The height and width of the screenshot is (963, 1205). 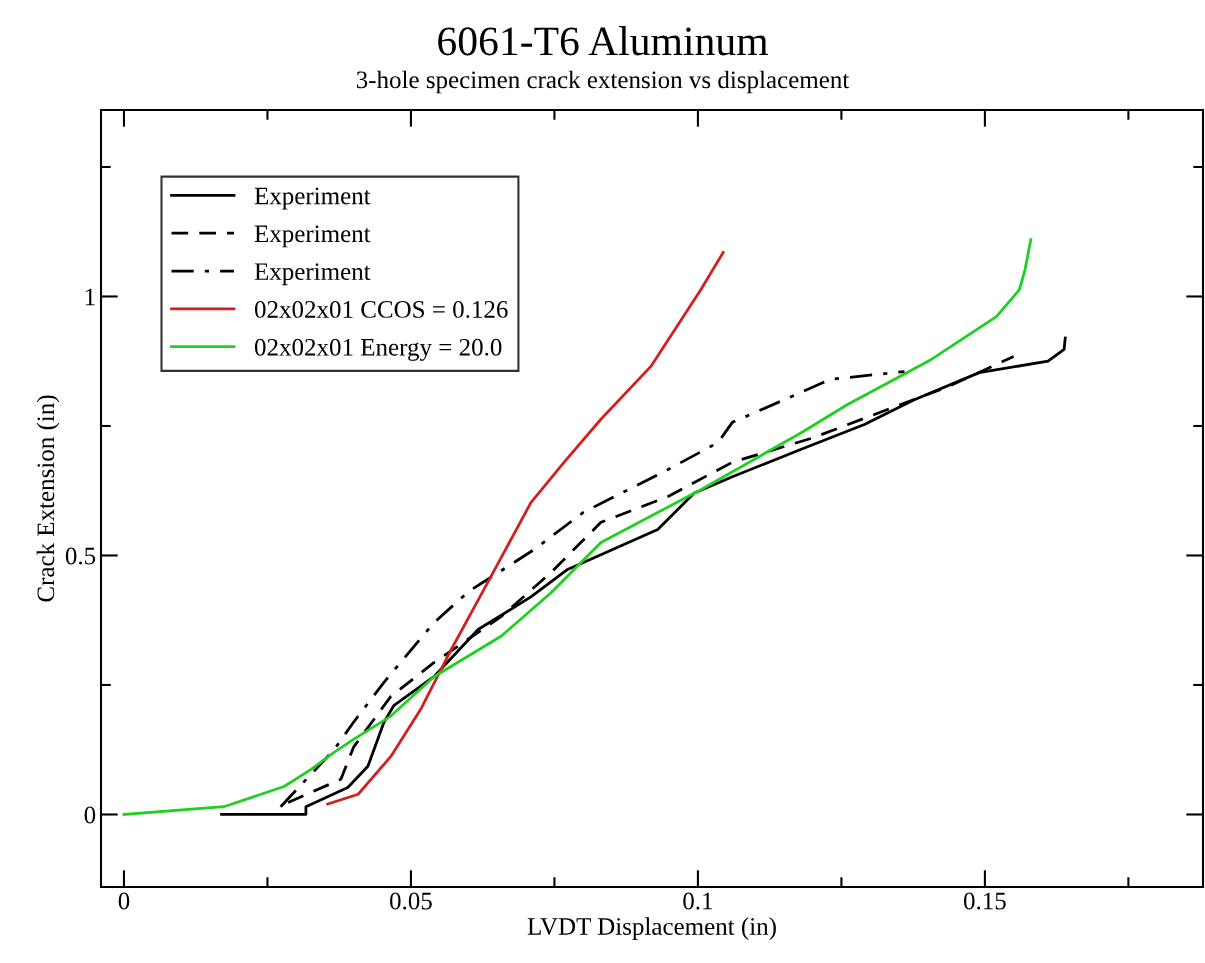 I want to click on chart-title: 6061-T6 Aluminum, so click(x=603, y=41).